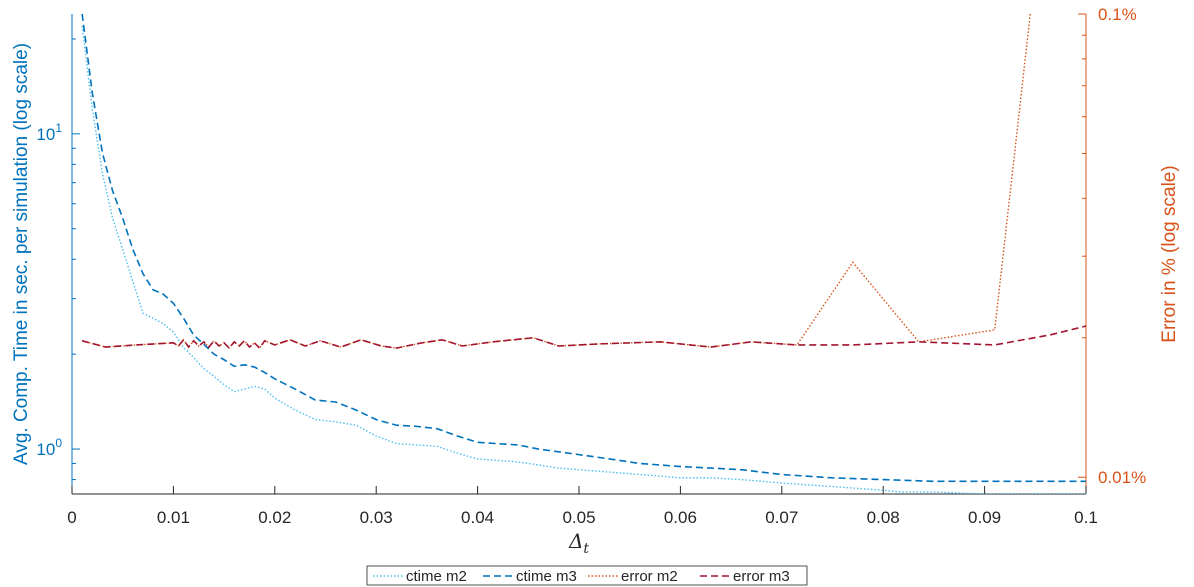  What do you see at coordinates (781, 517) in the screenshot?
I see `x-tick-label: 0.07` at bounding box center [781, 517].